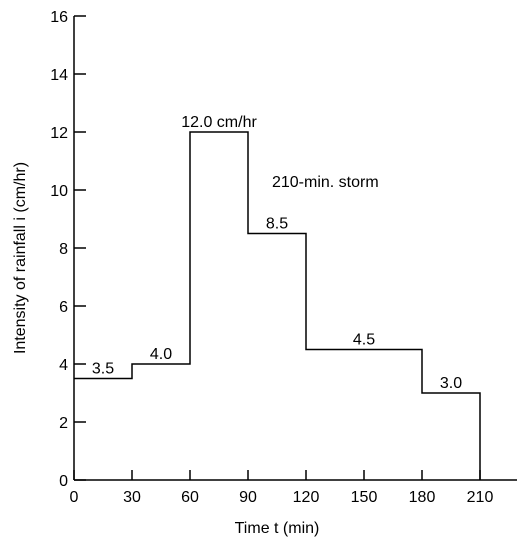 This screenshot has width=527, height=546. I want to click on x-tick-label: 210, so click(480, 497).